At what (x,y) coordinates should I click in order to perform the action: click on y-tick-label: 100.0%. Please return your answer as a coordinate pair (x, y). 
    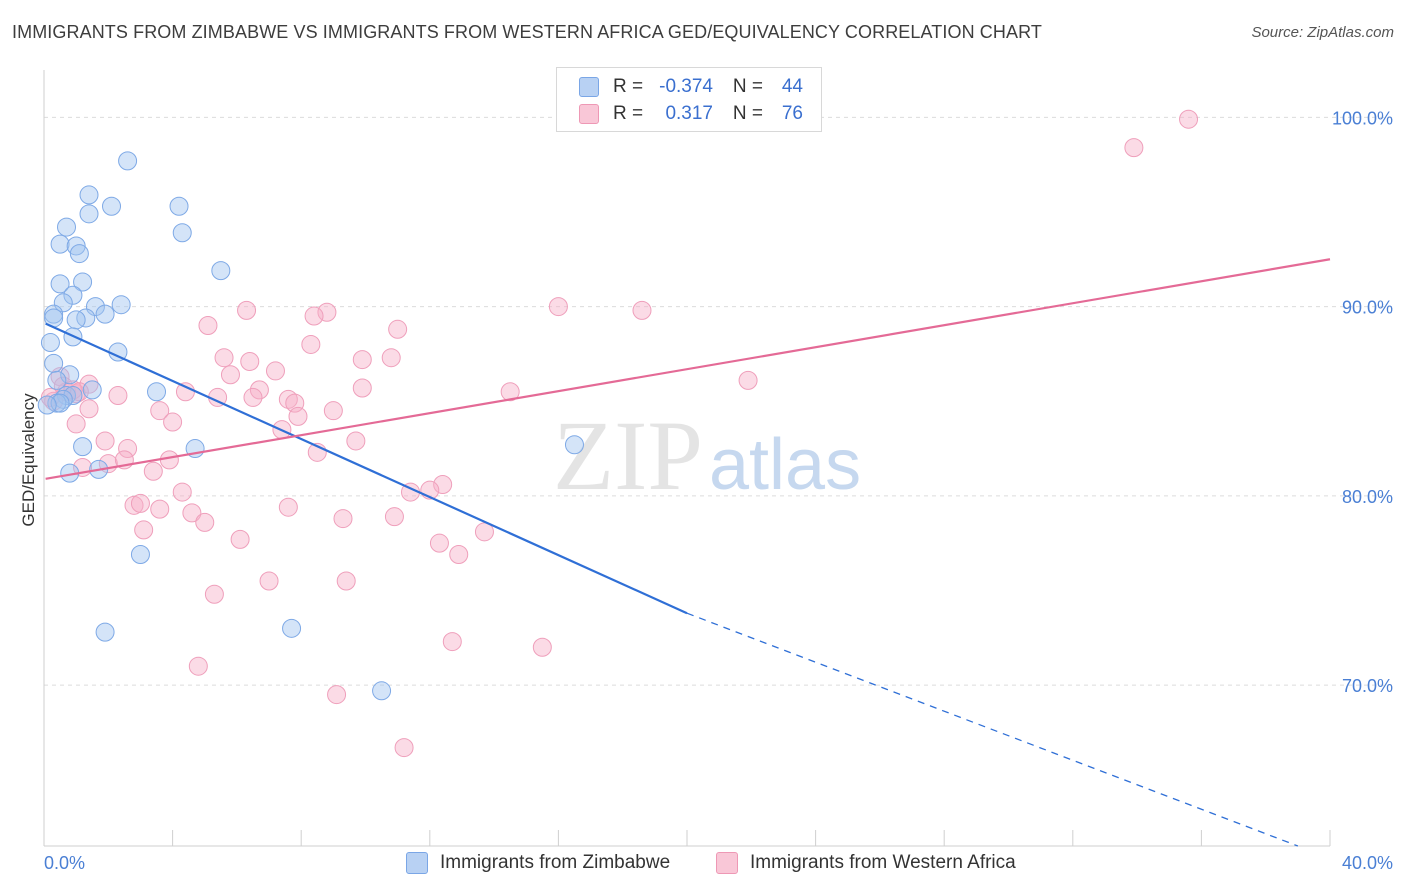
    Looking at the image, I should click on (1362, 118).